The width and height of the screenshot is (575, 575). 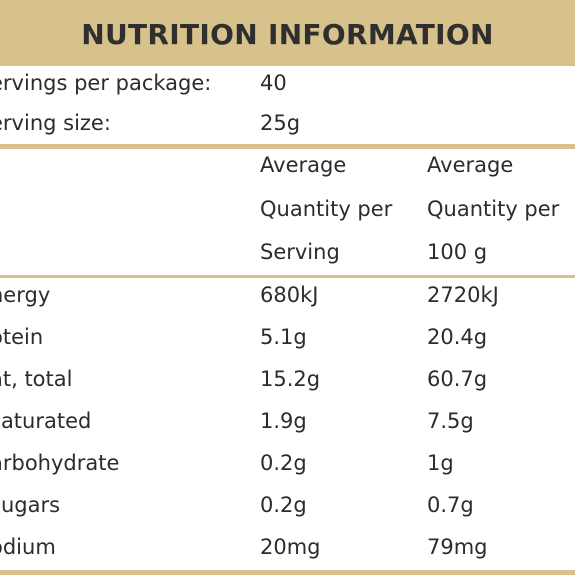 I want to click on row-serving-value: 15.2g, so click(x=290, y=379).